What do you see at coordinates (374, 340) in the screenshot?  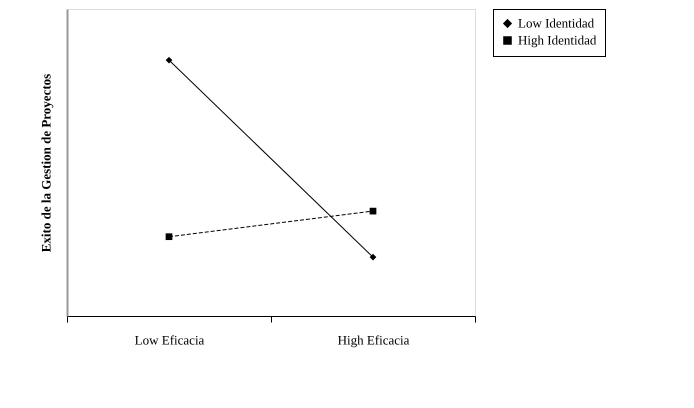 I see `x-tick-label: High Eficacia` at bounding box center [374, 340].